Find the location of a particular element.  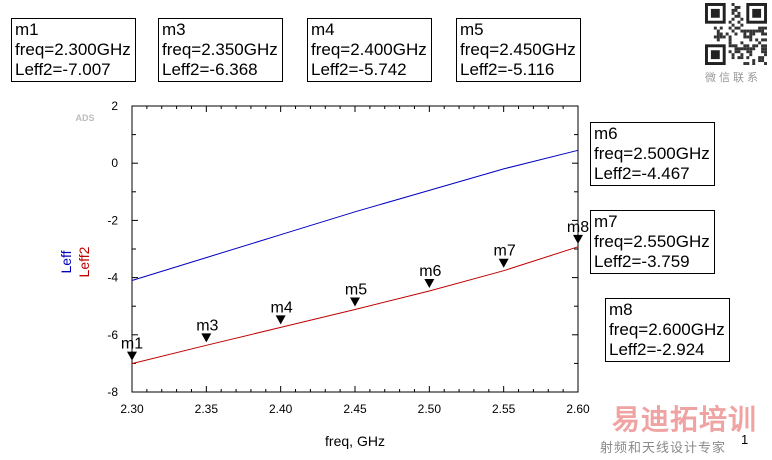

marker-box-name: m1 is located at coordinates (27, 29).